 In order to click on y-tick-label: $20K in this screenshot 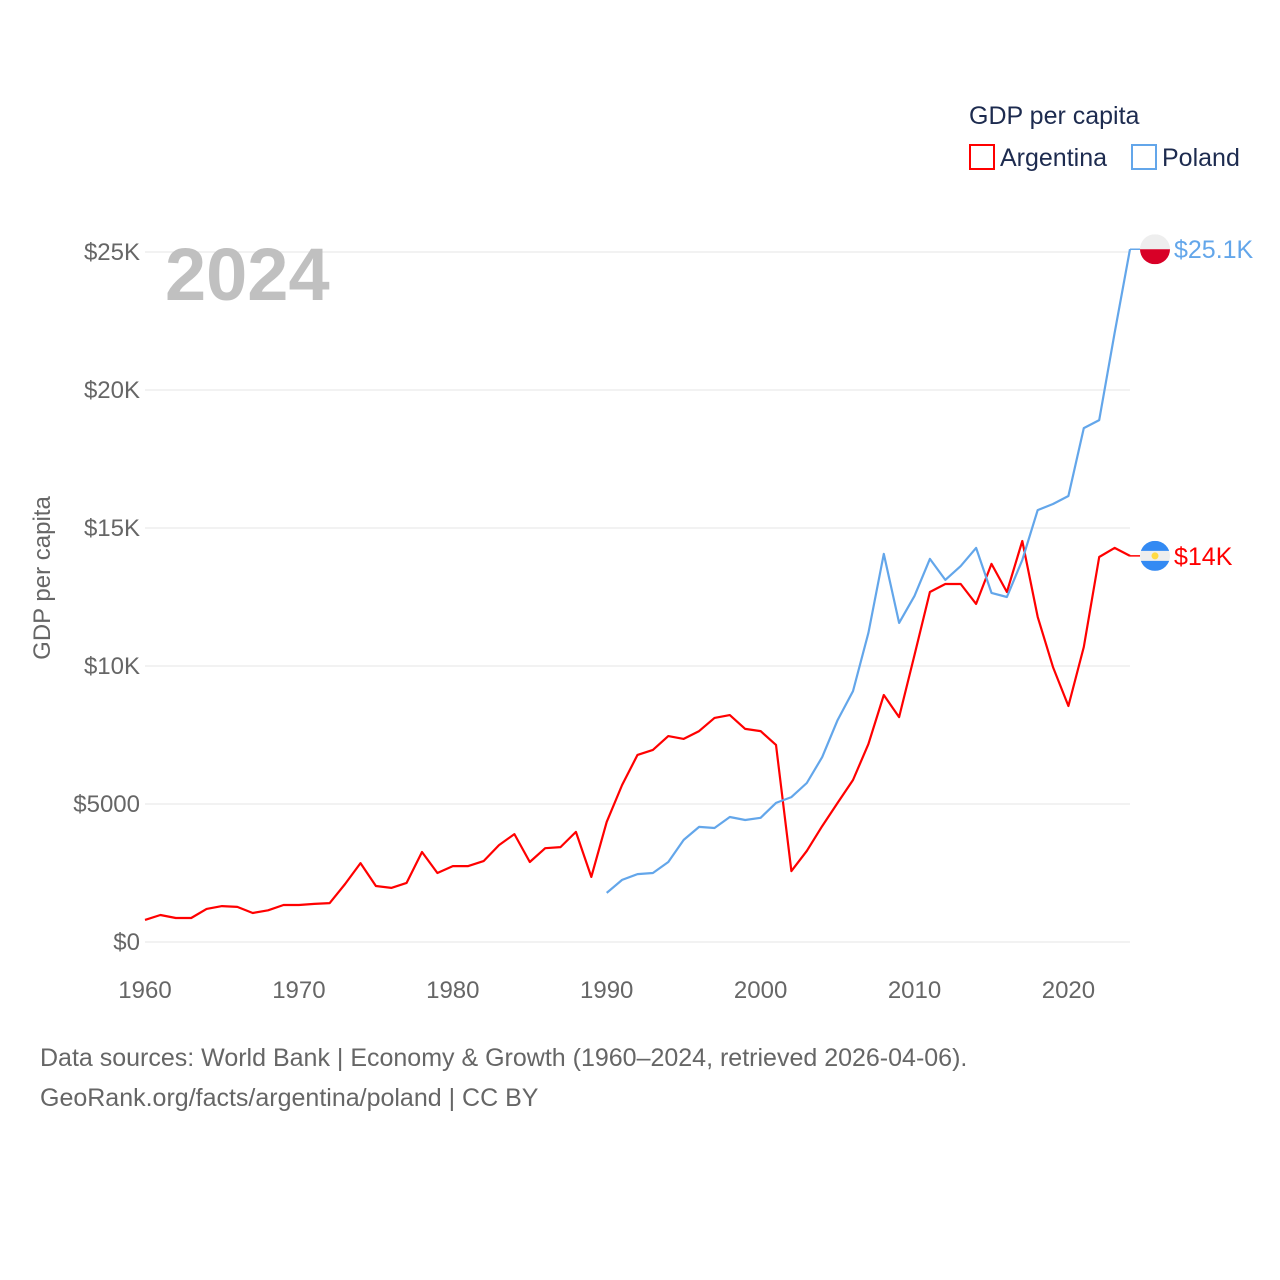, I will do `click(112, 390)`.